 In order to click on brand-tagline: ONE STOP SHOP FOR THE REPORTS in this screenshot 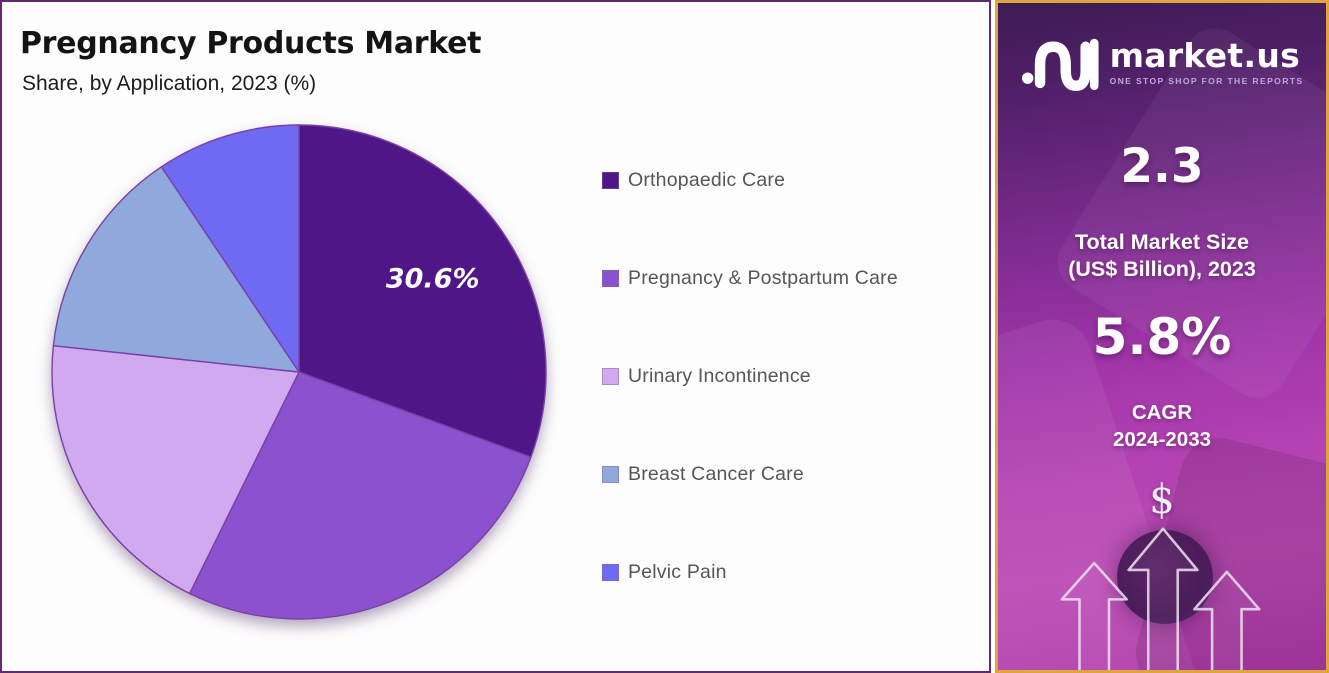, I will do `click(1206, 80)`.